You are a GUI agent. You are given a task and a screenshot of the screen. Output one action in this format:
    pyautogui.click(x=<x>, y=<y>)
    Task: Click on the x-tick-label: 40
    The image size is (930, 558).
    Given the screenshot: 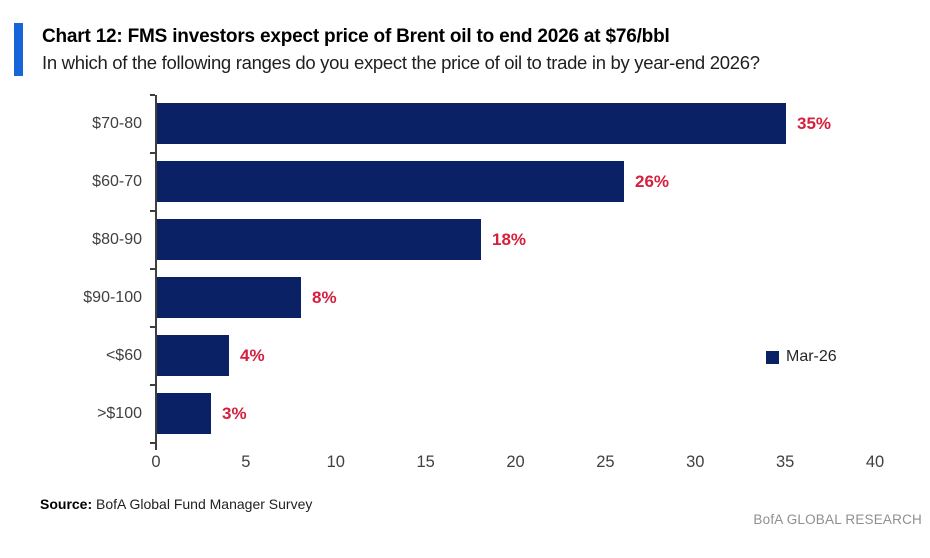 What is the action you would take?
    pyautogui.click(x=875, y=462)
    